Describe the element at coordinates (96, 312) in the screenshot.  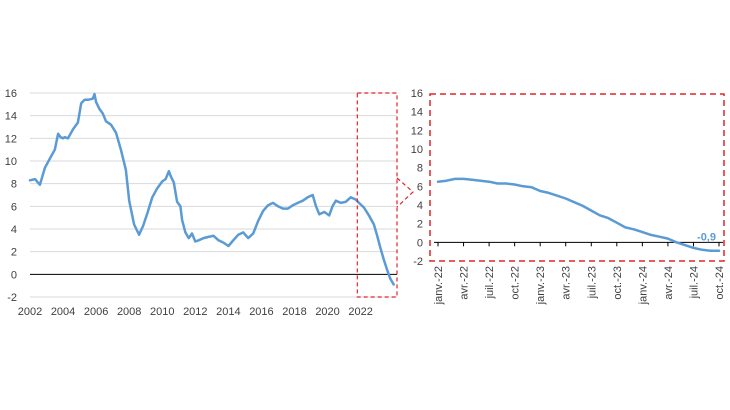
I see `left-x-tick-label: 2006` at that location.